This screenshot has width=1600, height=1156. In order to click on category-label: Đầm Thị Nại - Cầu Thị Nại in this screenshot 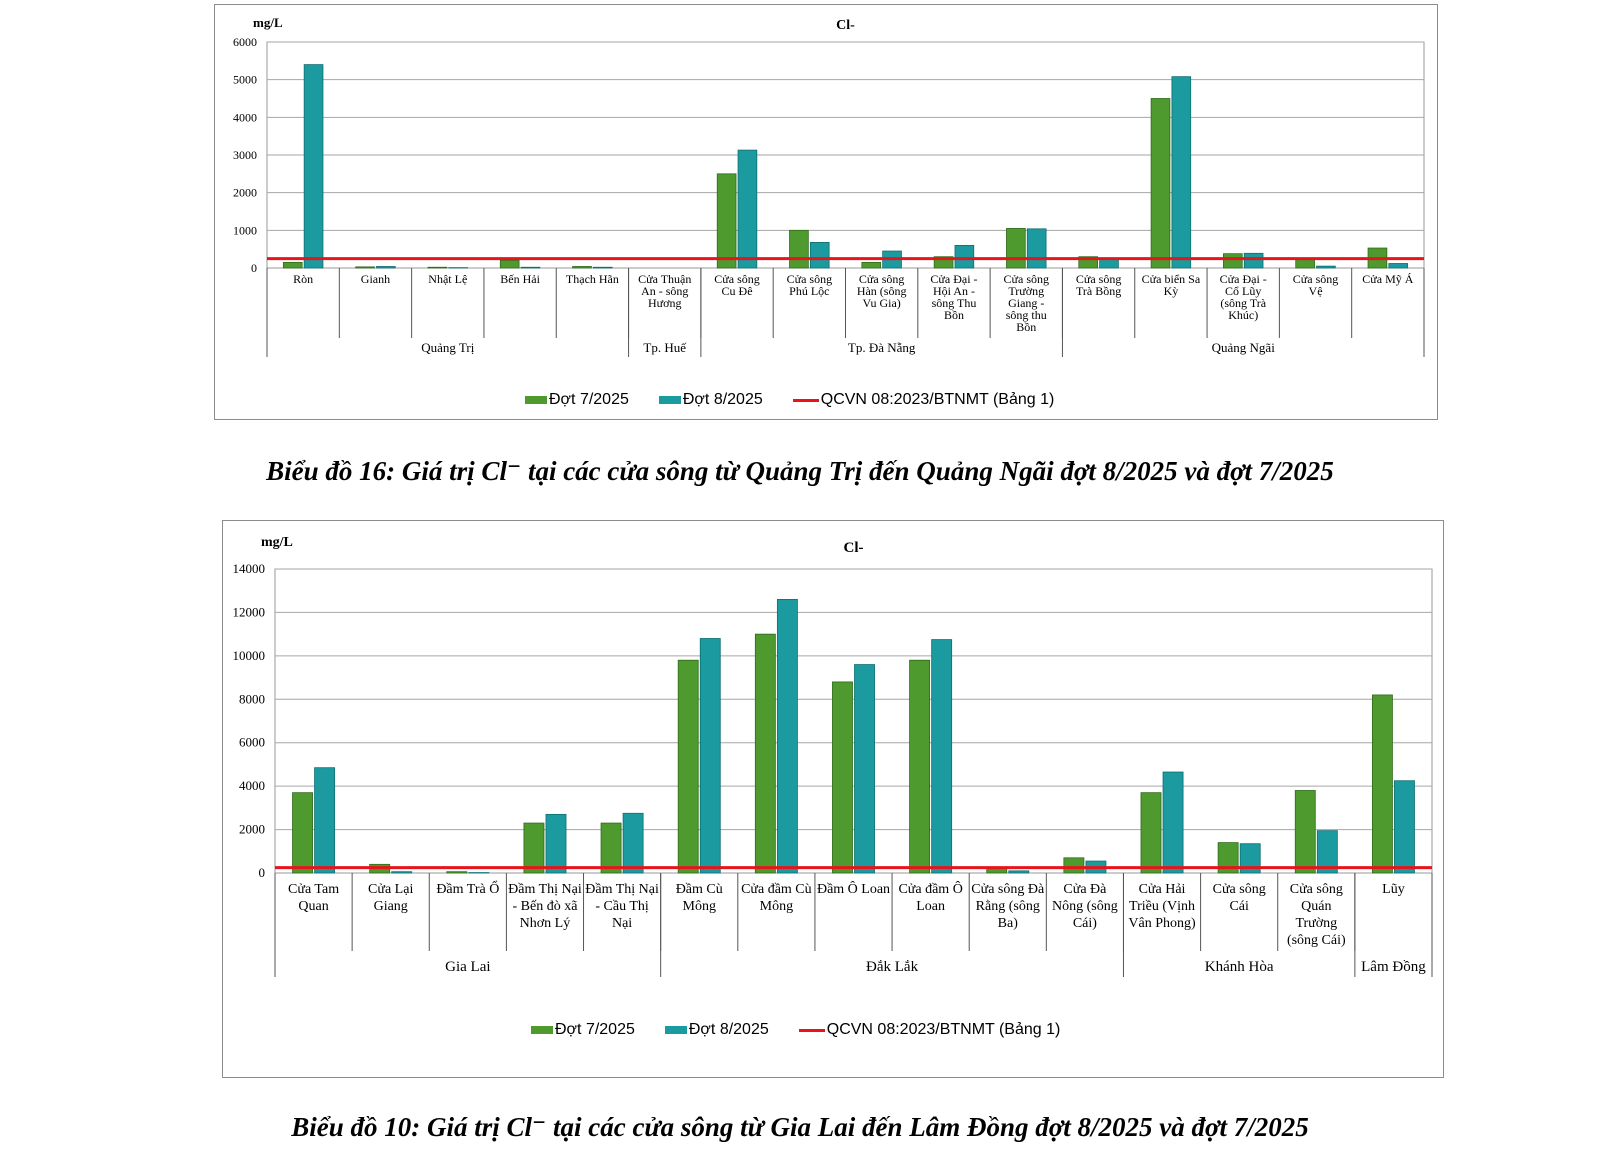, I will do `click(622, 906)`.